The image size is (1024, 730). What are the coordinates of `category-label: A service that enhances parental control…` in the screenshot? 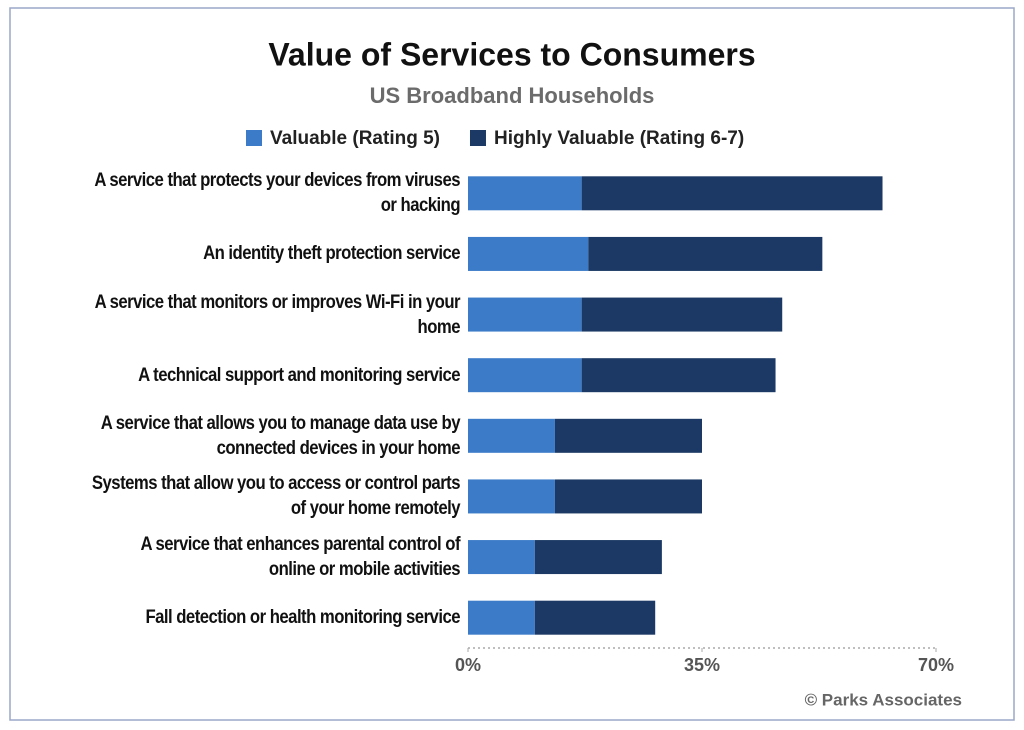 It's located at (300, 557).